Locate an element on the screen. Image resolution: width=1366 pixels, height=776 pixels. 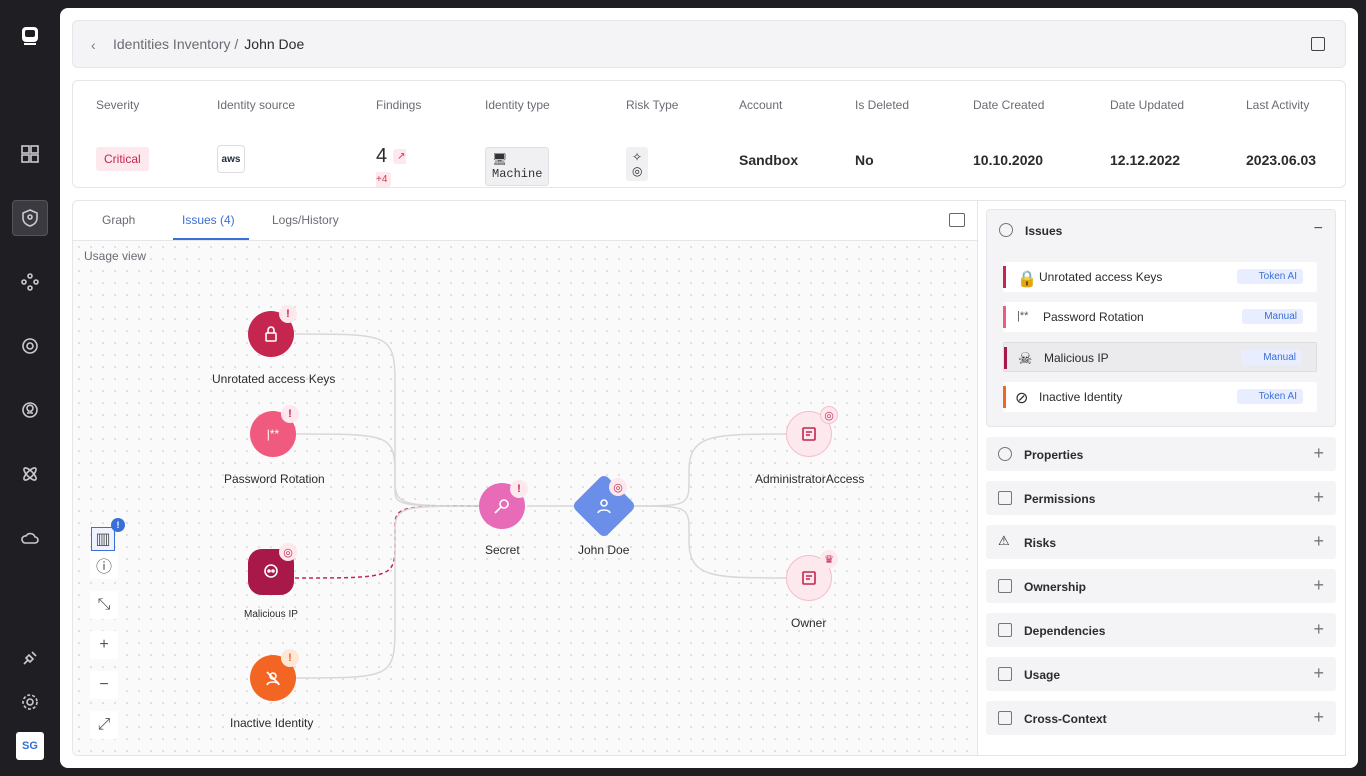
account-value: Sandbox is located at coordinates (769, 160).